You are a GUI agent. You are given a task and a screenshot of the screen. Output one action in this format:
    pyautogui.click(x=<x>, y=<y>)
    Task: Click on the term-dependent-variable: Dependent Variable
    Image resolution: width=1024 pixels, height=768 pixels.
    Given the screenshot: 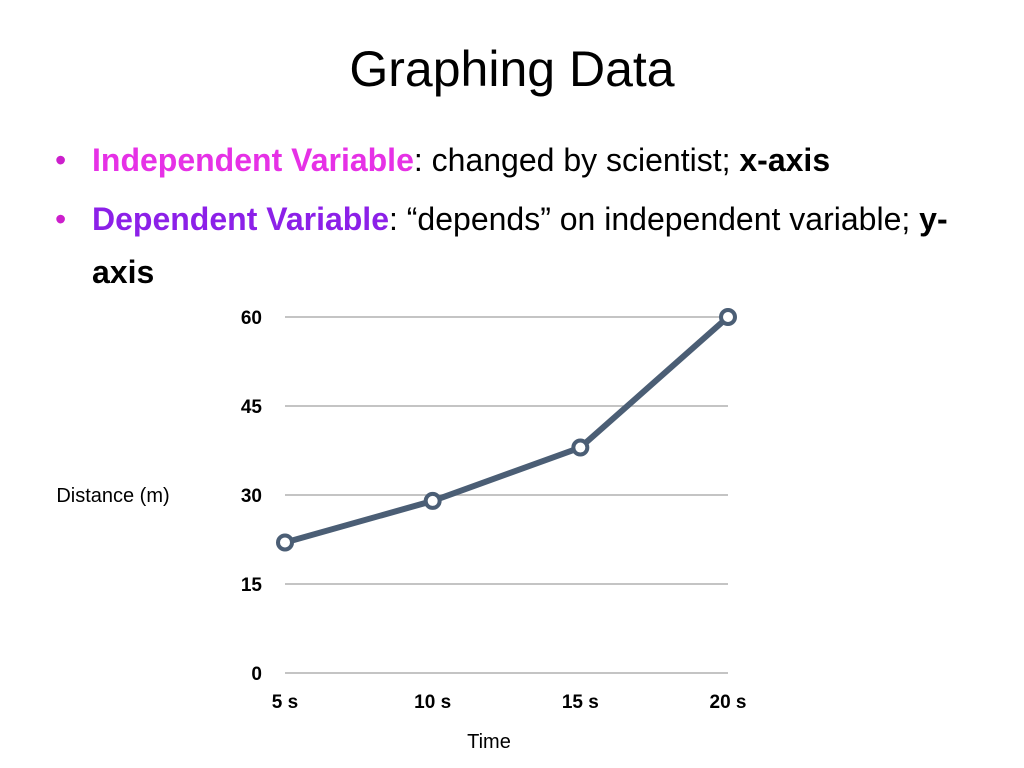 What is the action you would take?
    pyautogui.click(x=240, y=219)
    